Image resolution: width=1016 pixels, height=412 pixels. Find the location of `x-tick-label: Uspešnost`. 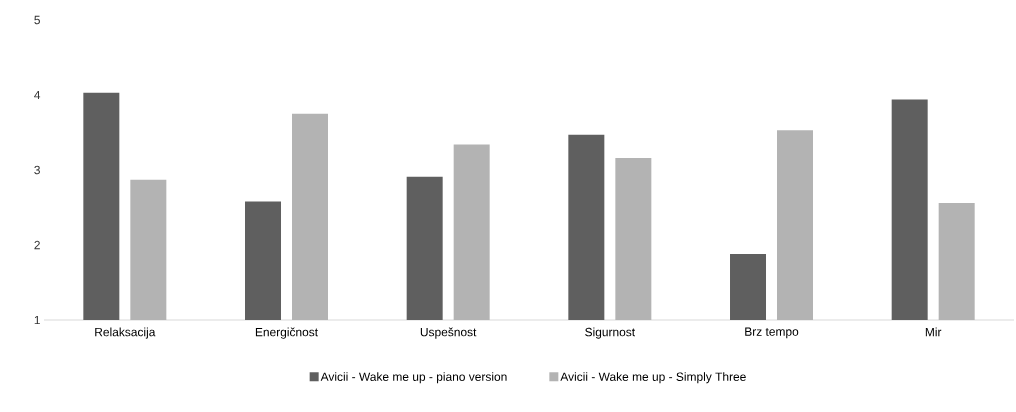

x-tick-label: Uspešnost is located at coordinates (448, 333).